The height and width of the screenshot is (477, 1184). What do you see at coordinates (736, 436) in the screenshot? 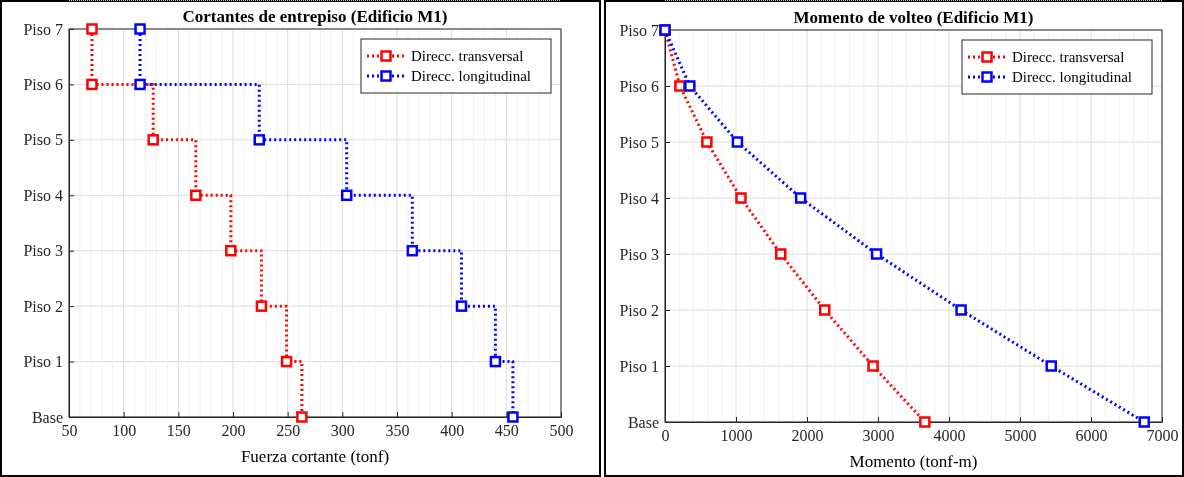
I see `x-tick-label: 1000` at bounding box center [736, 436].